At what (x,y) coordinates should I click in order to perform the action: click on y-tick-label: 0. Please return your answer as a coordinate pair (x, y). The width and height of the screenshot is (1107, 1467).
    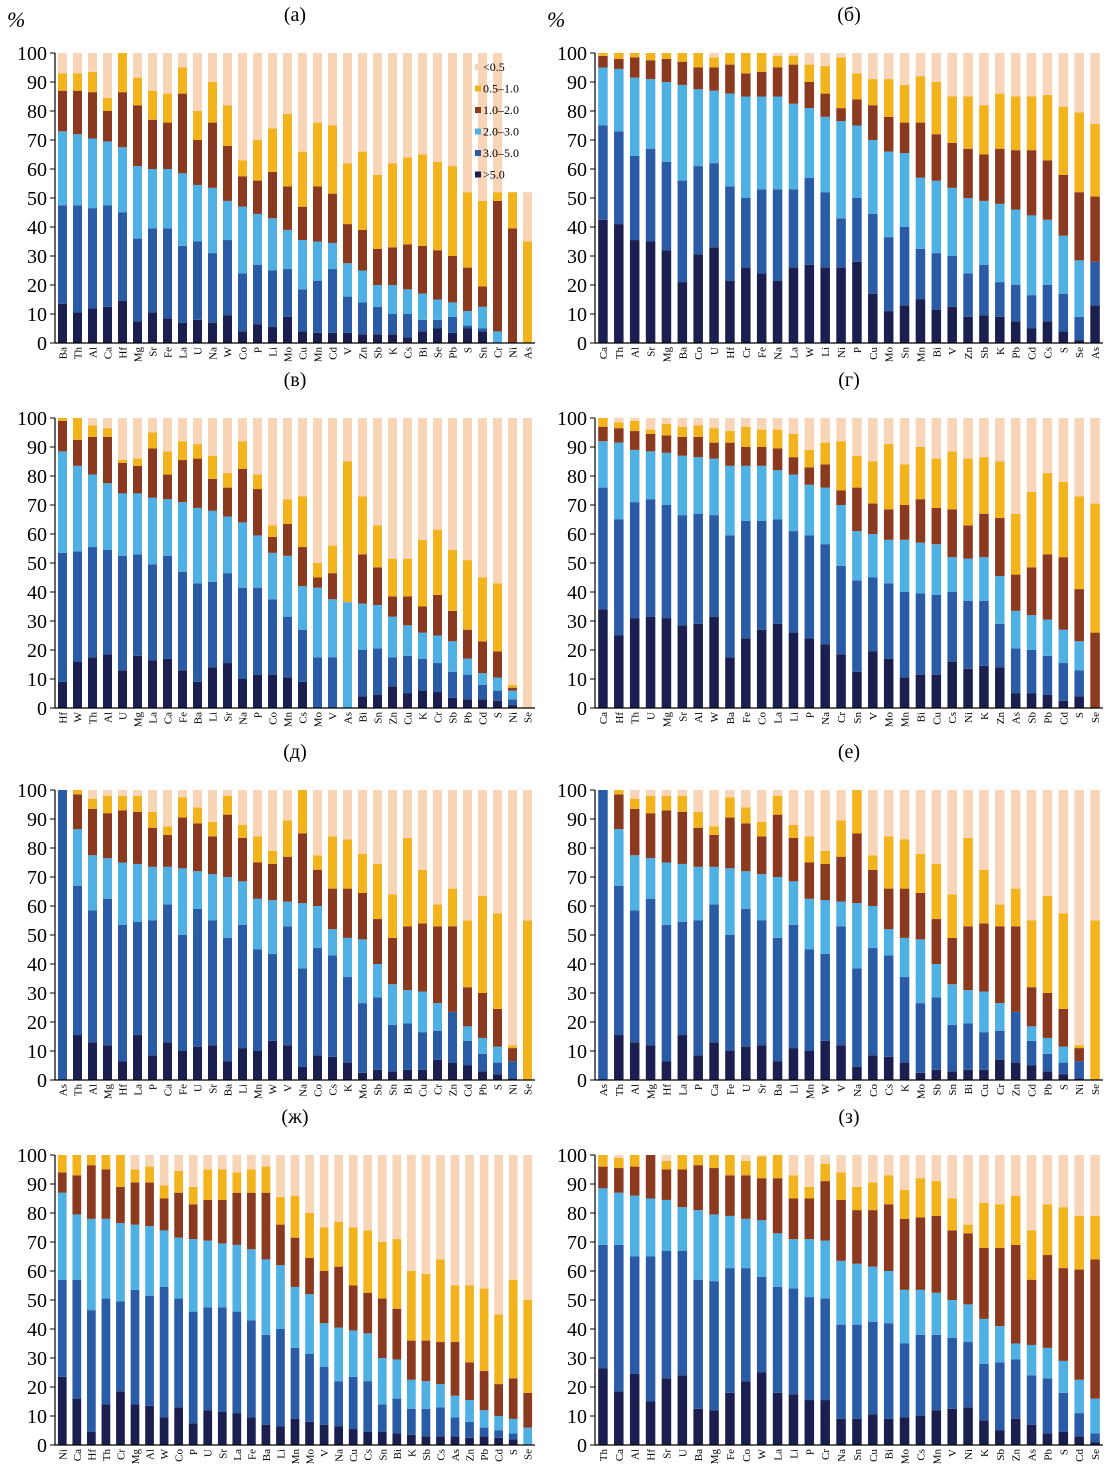
    Looking at the image, I should click on (582, 1081).